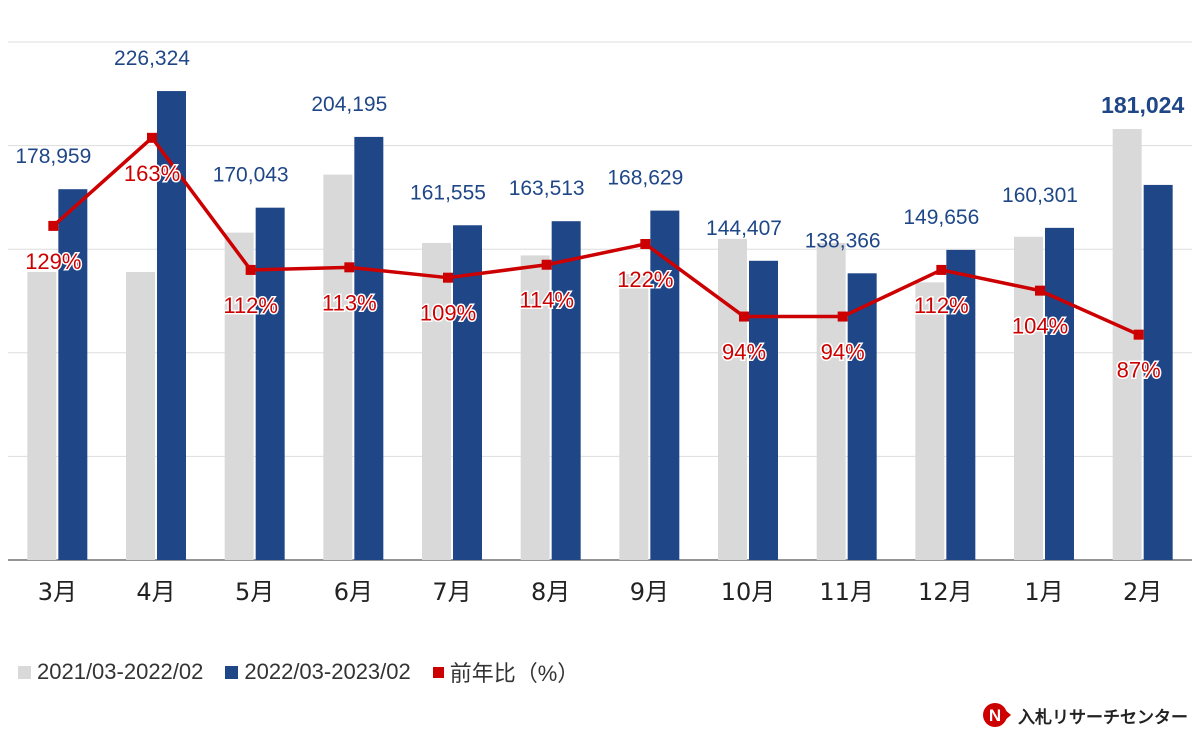 This screenshot has height=738, width=1200. I want to click on legend-item-prev: 2021/03-2022/02, so click(110, 672).